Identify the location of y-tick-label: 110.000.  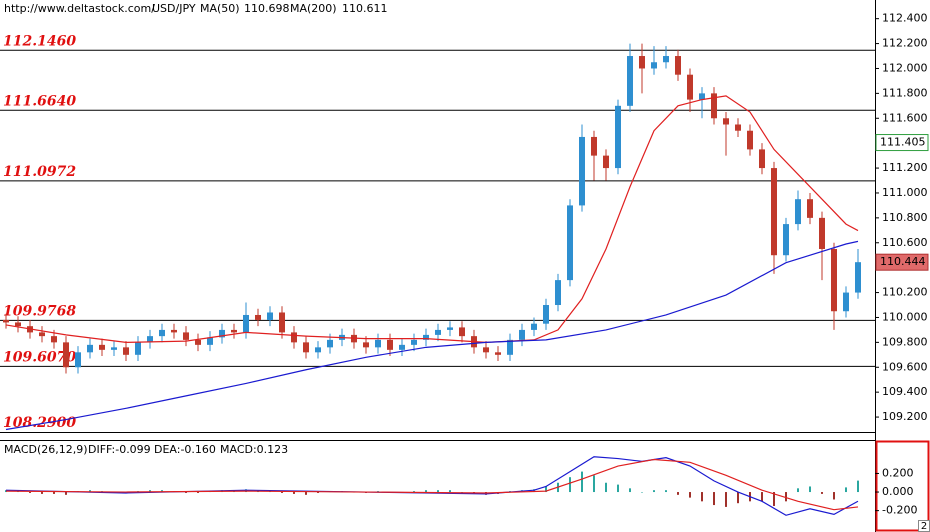
(905, 316).